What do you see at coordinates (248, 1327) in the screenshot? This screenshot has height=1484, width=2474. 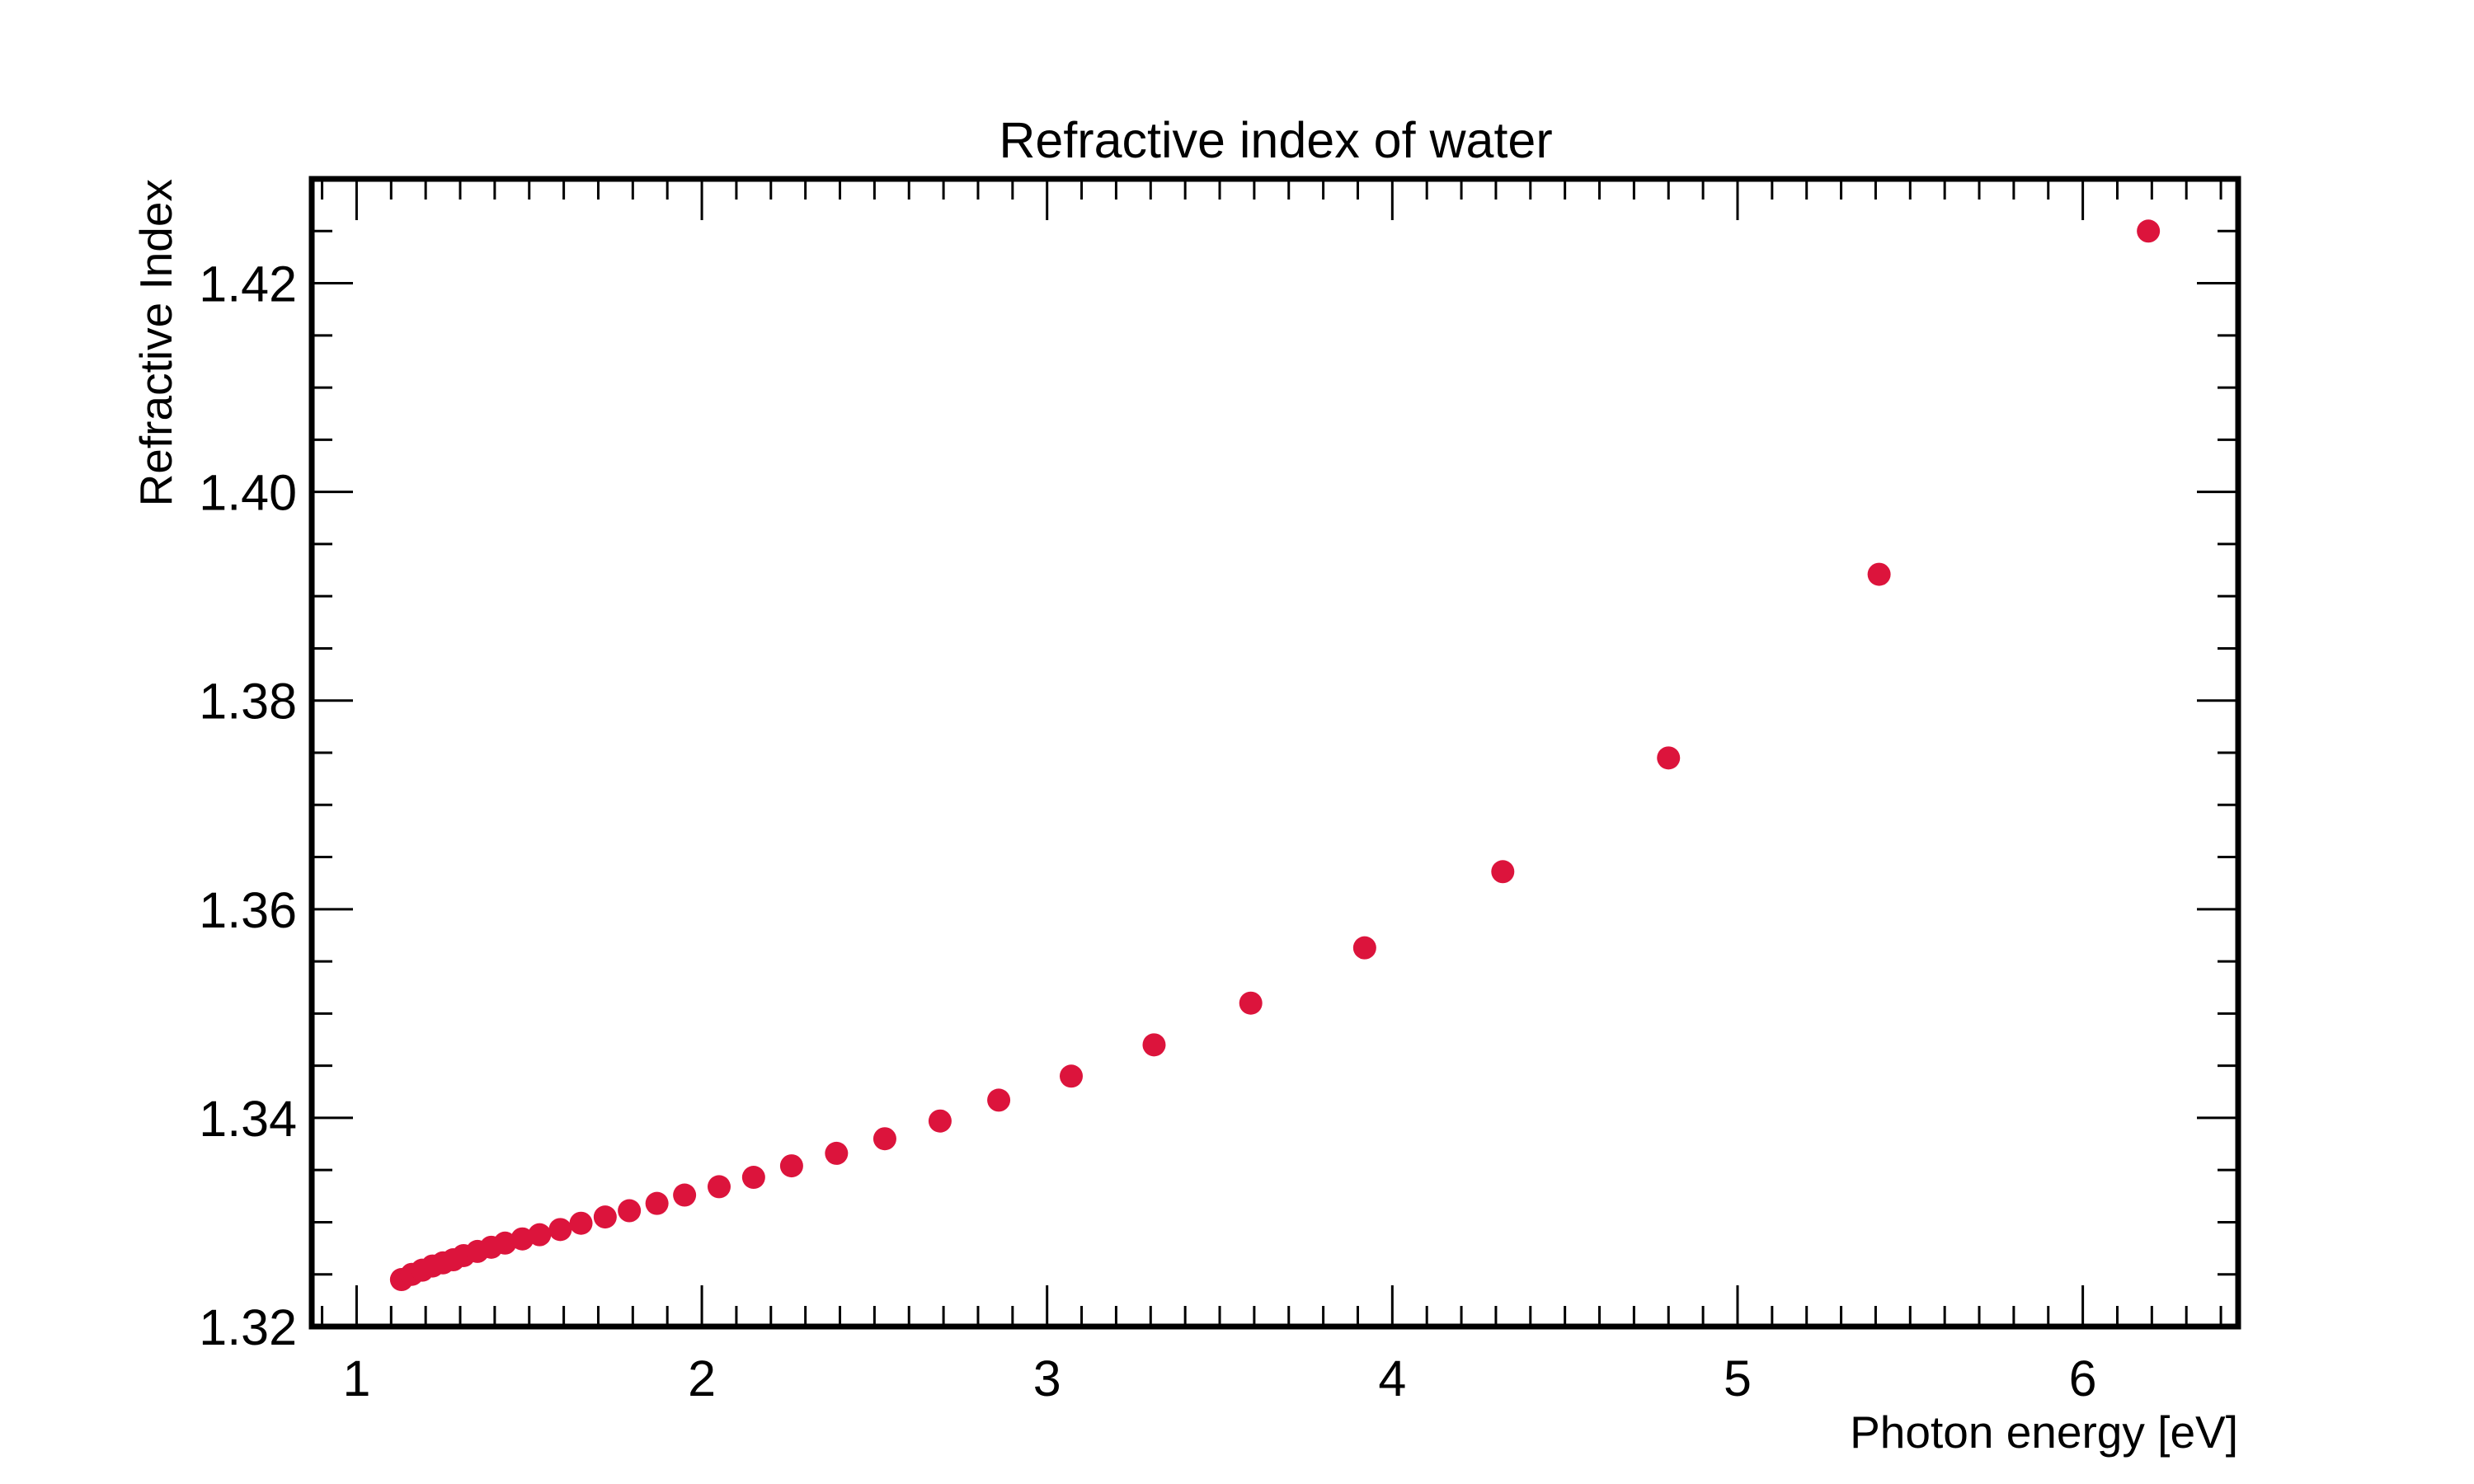 I see `y-tick-label: 1.32` at bounding box center [248, 1327].